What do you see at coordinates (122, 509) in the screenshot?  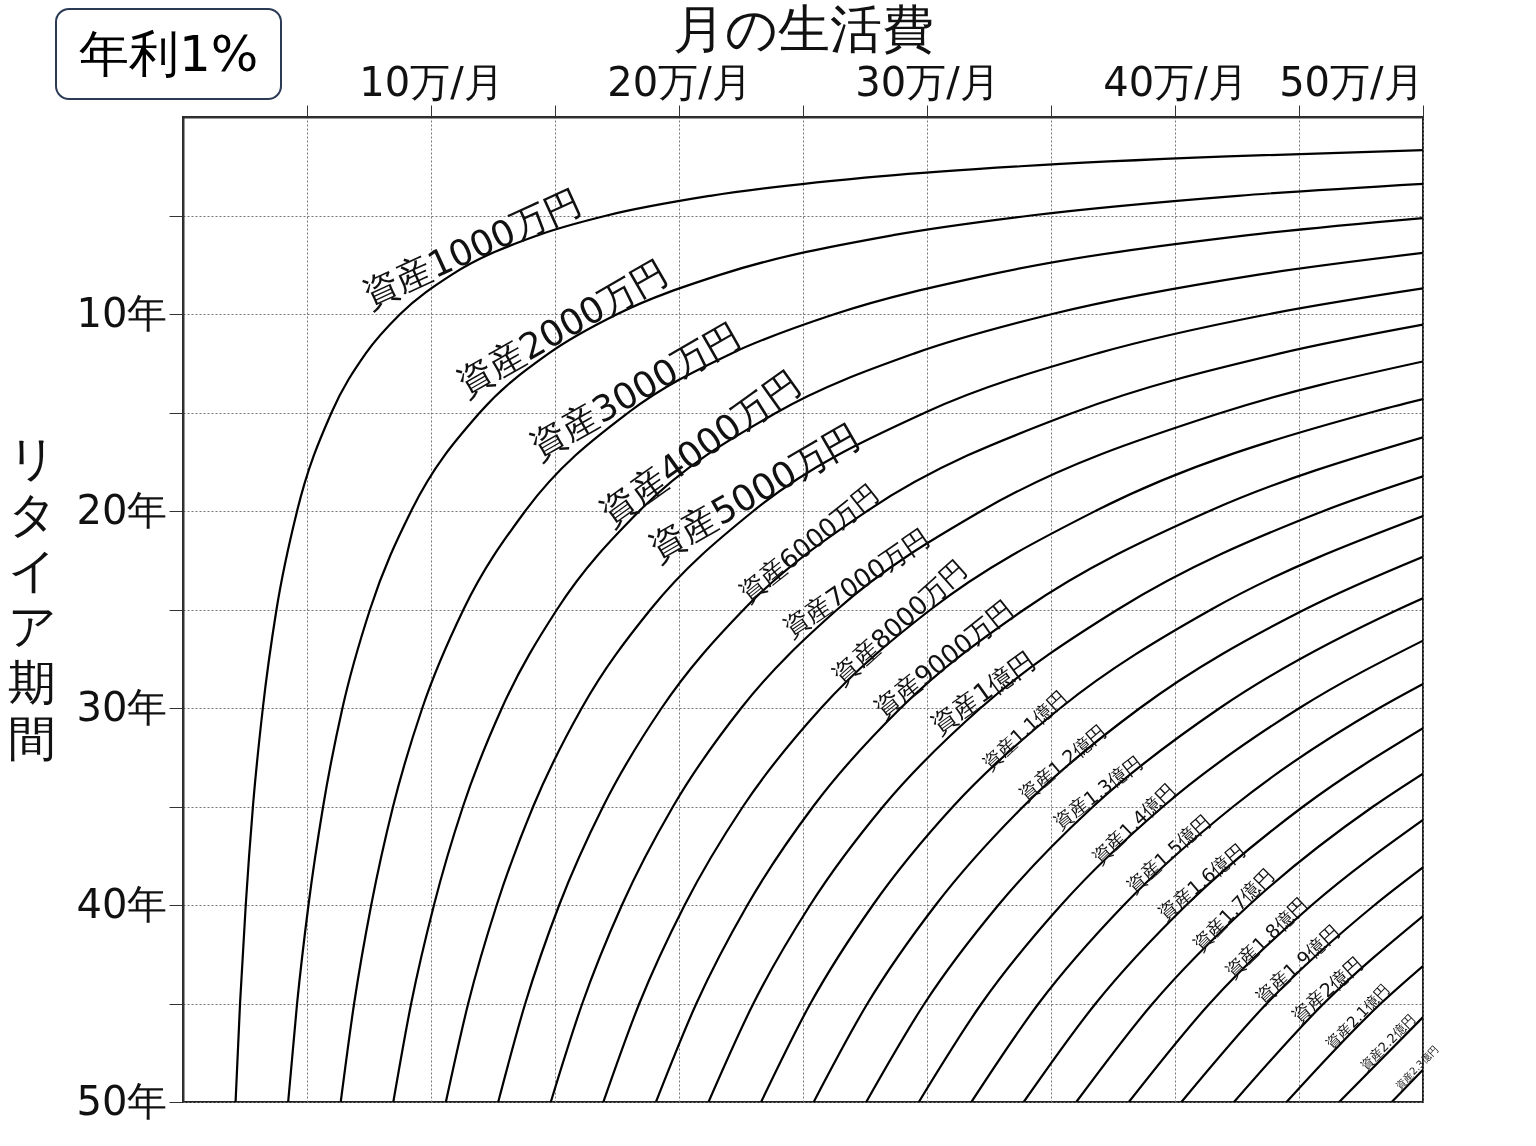 I see `y-tick-label: 20年` at bounding box center [122, 509].